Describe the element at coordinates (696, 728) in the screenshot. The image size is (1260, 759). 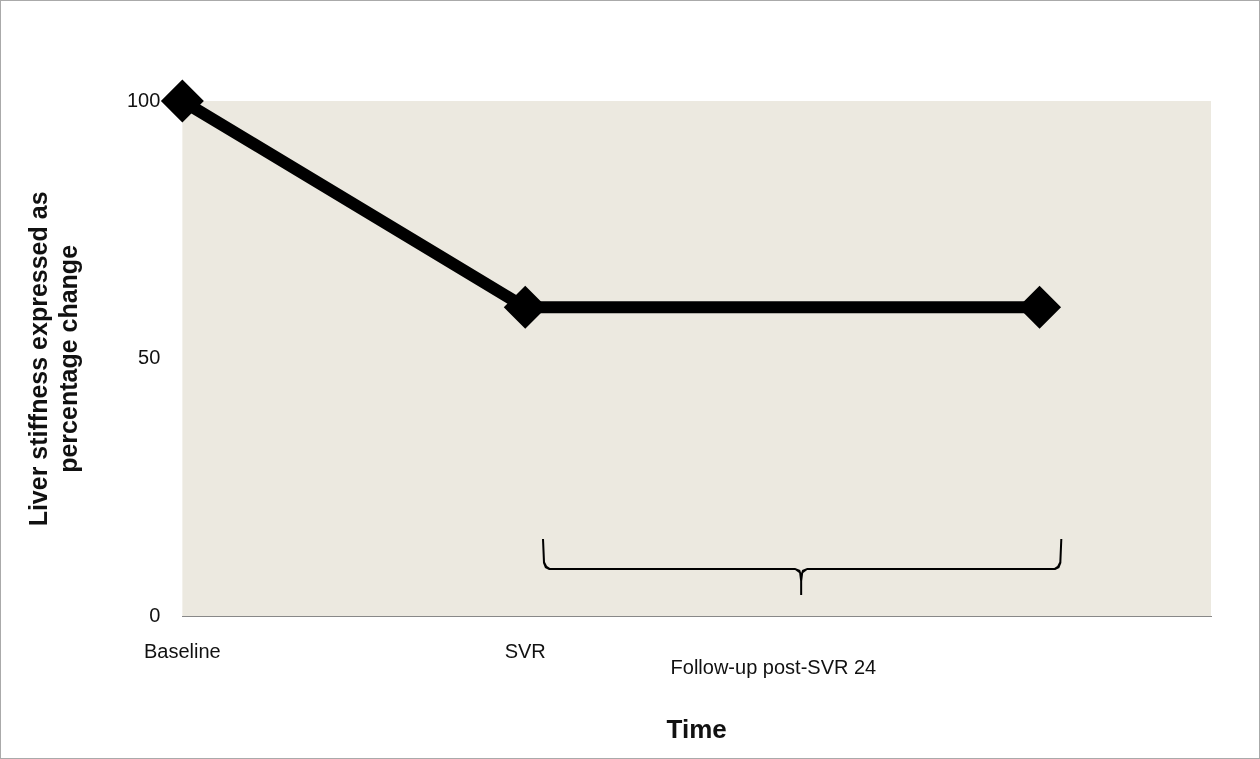
I see `x-axis-title: Time` at that location.